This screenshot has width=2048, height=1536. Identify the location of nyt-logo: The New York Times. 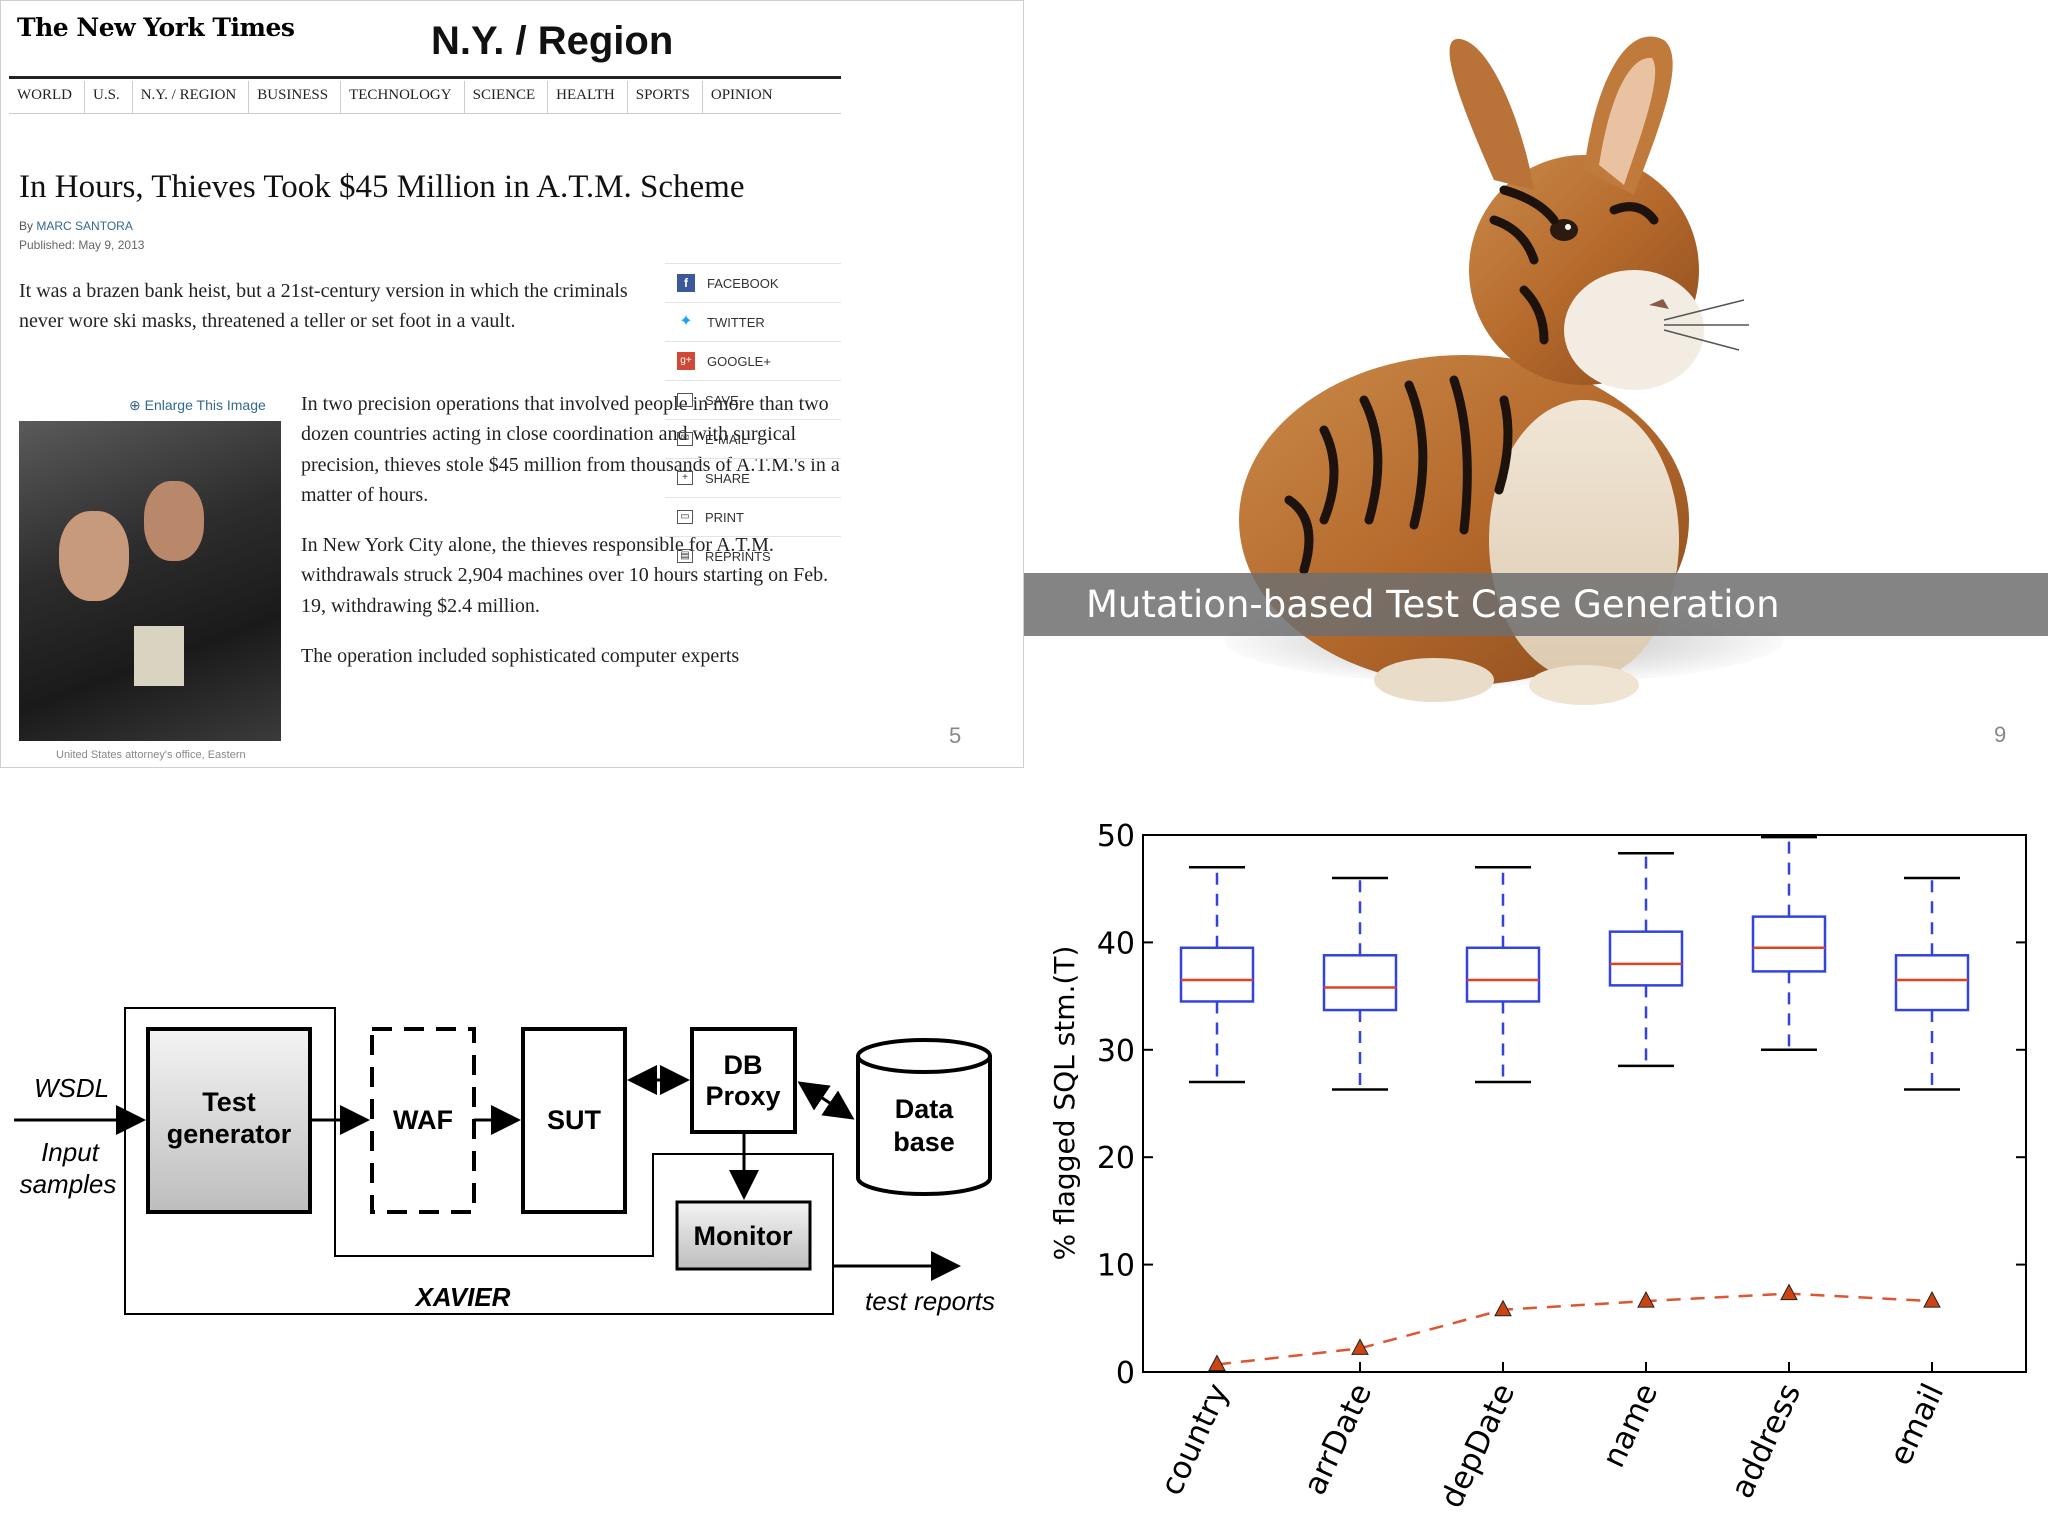
(156, 27).